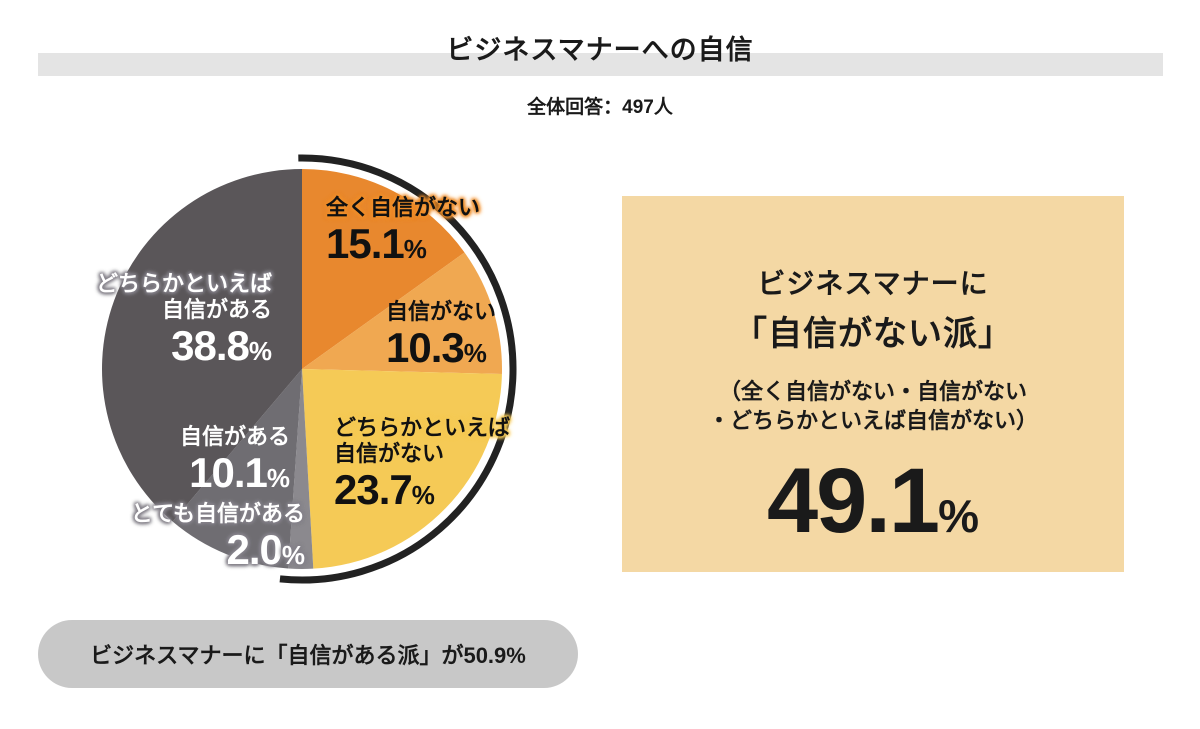 This screenshot has width=1200, height=729. Describe the element at coordinates (436, 347) in the screenshot. I see `pie-label-value: 10.3%` at that location.